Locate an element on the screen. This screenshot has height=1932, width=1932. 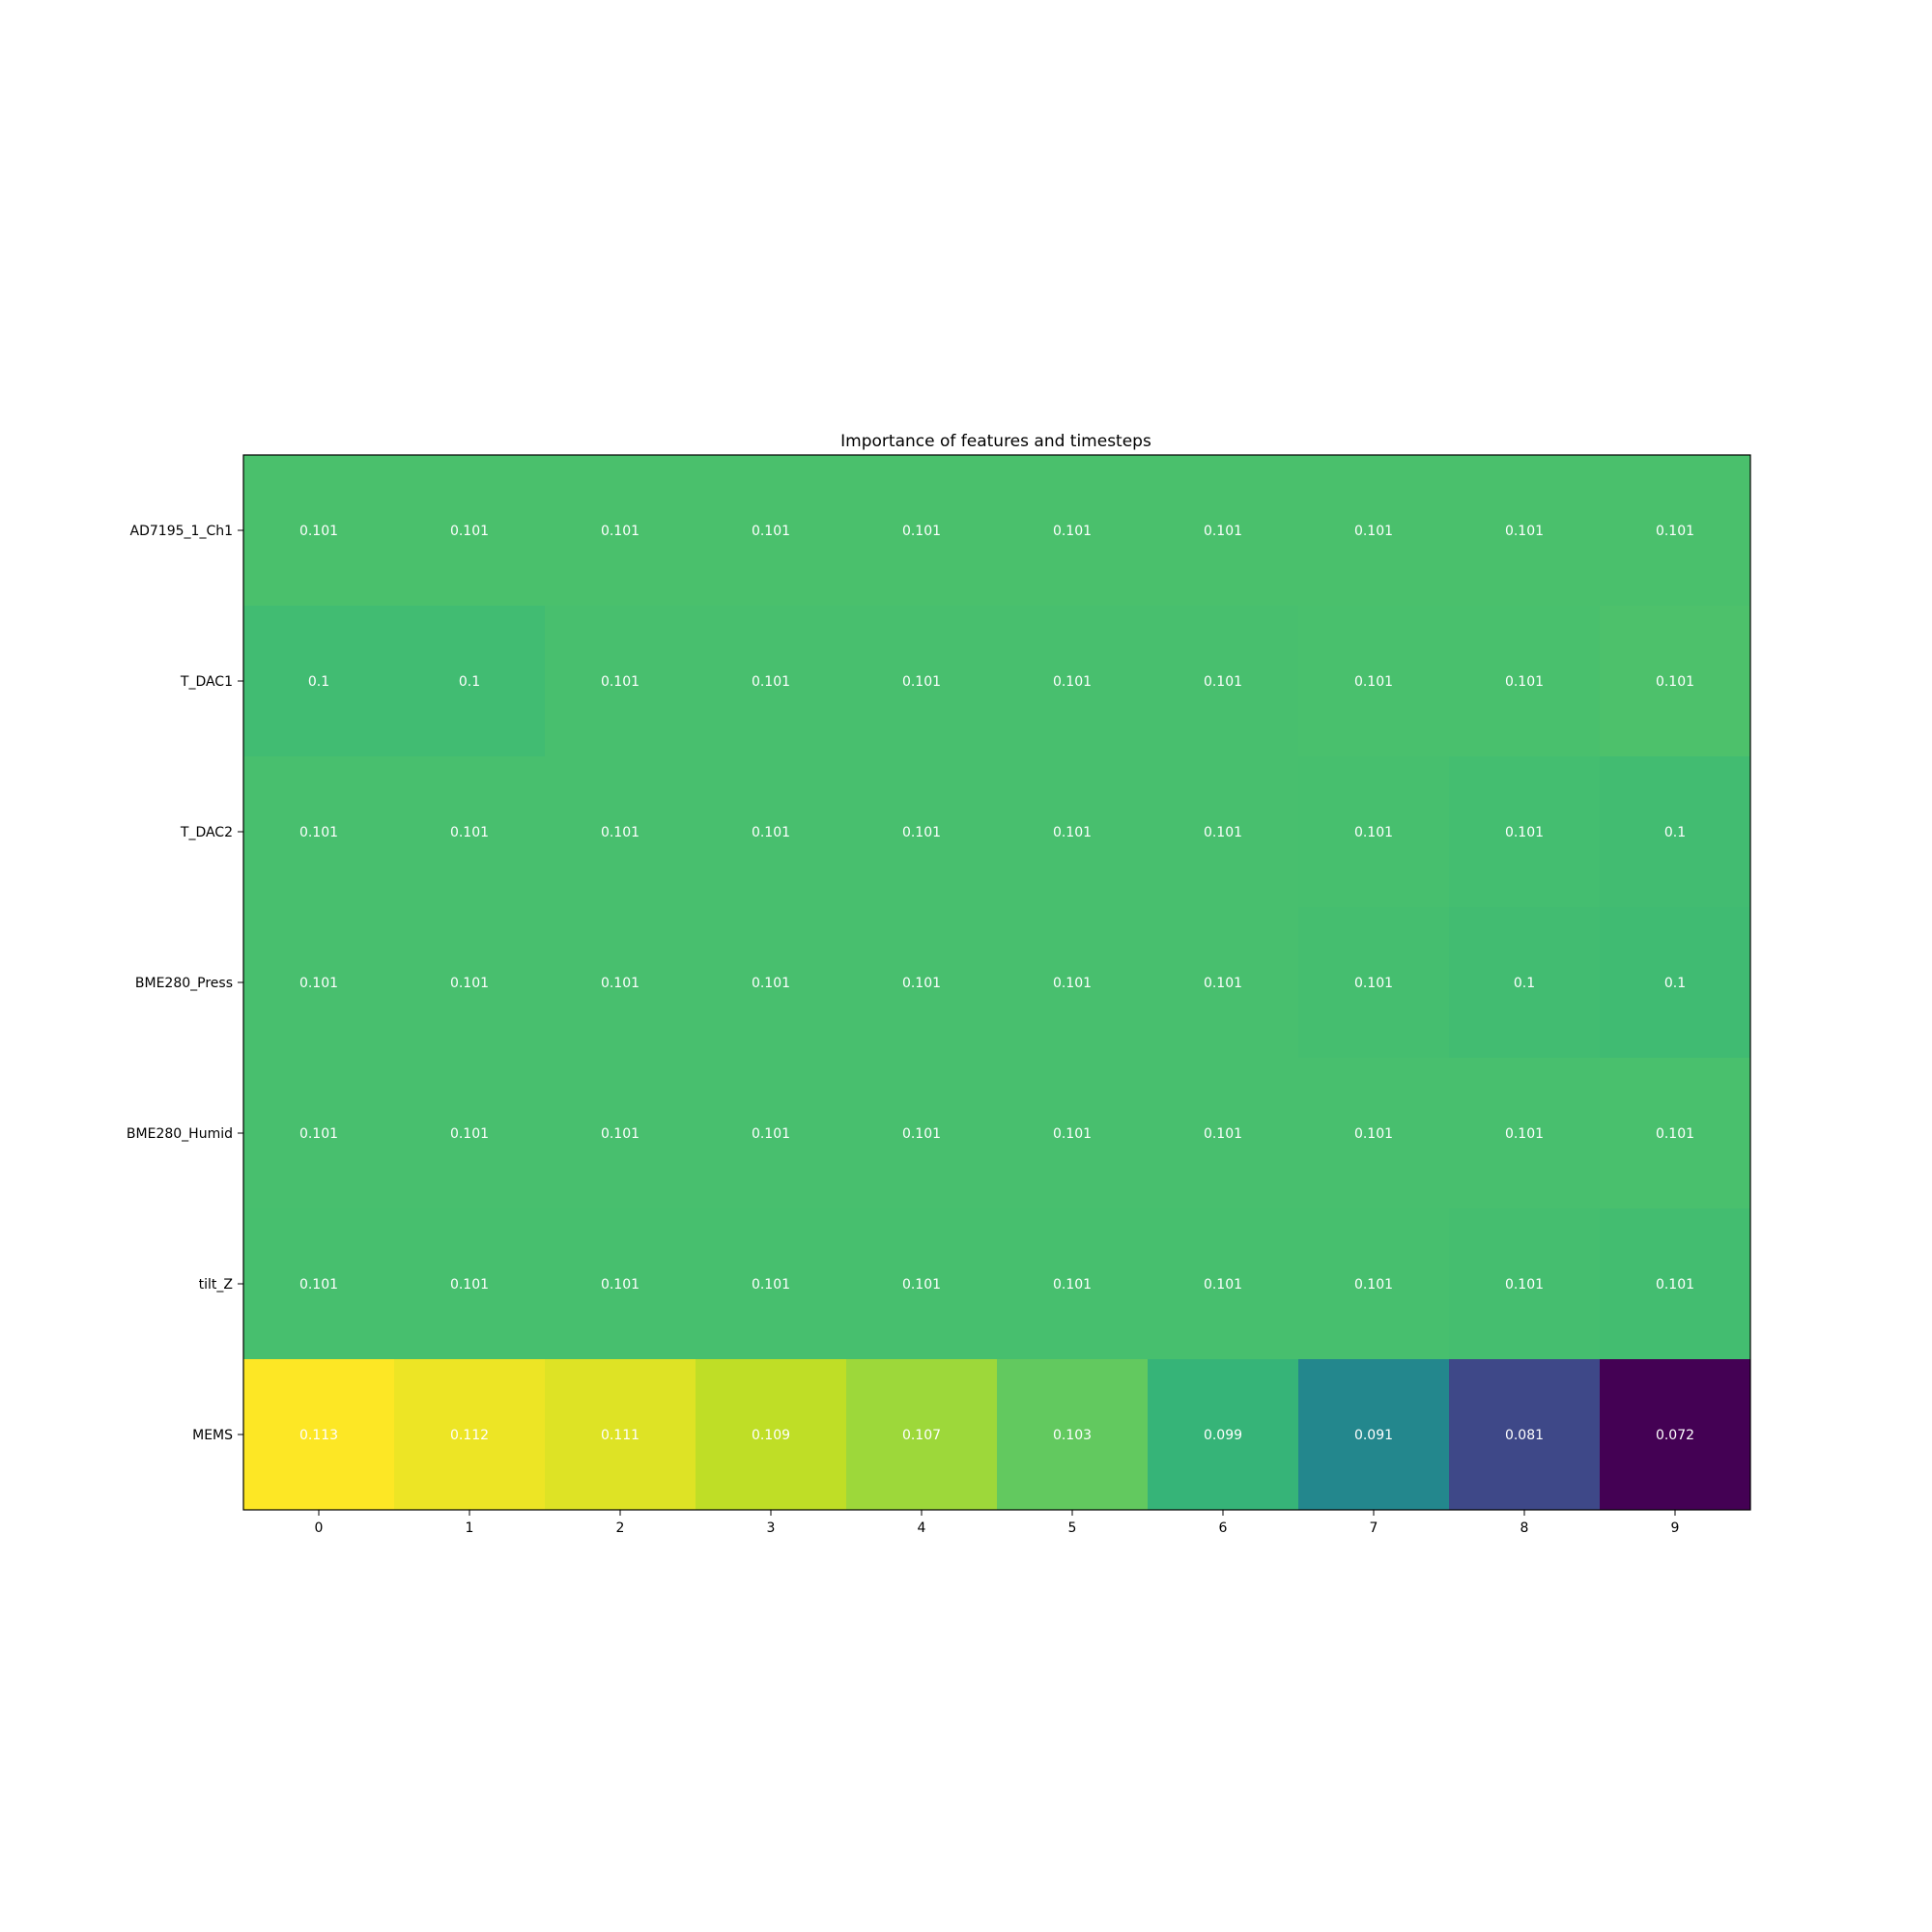
x-tick-label: 9 is located at coordinates (1675, 1528).